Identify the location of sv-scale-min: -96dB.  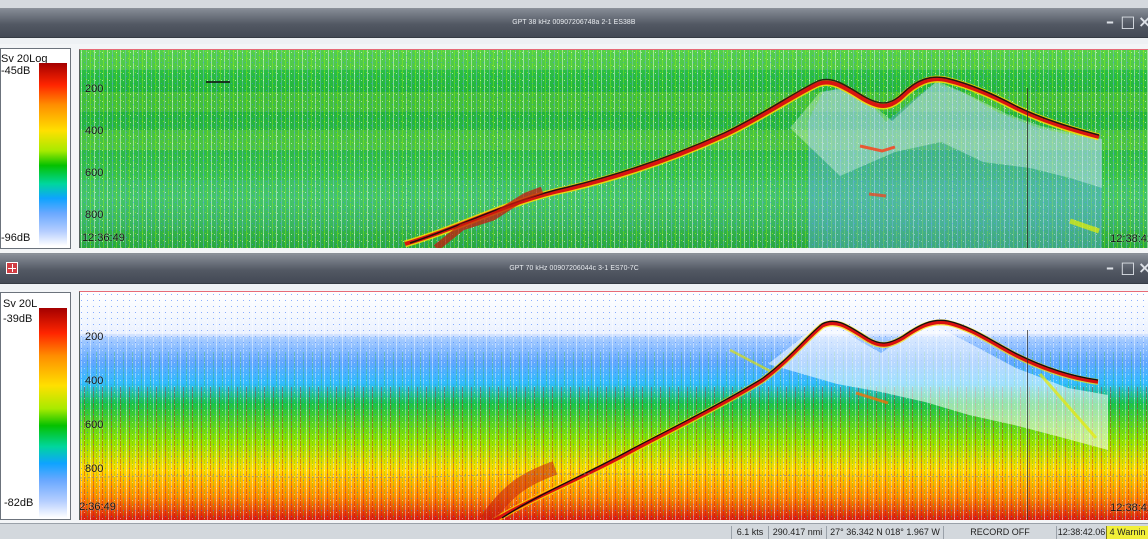
(16, 238).